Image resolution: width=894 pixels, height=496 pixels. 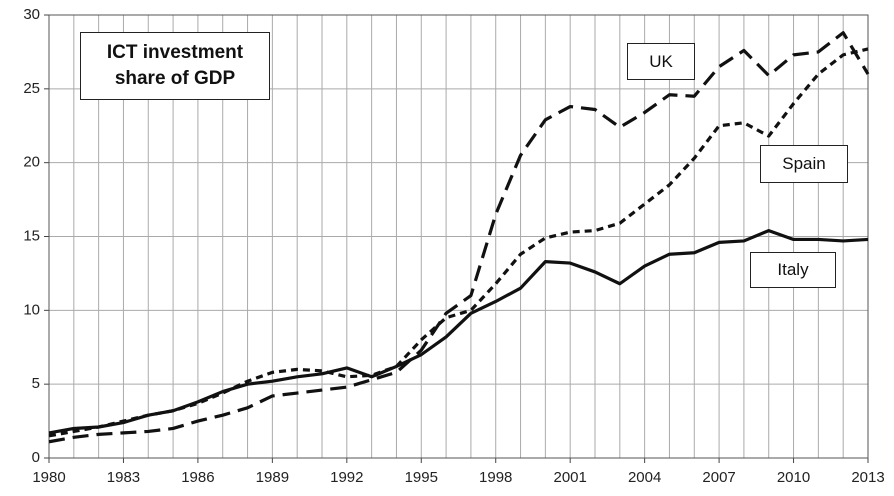 I want to click on y-tick-label: 30, so click(x=31, y=14).